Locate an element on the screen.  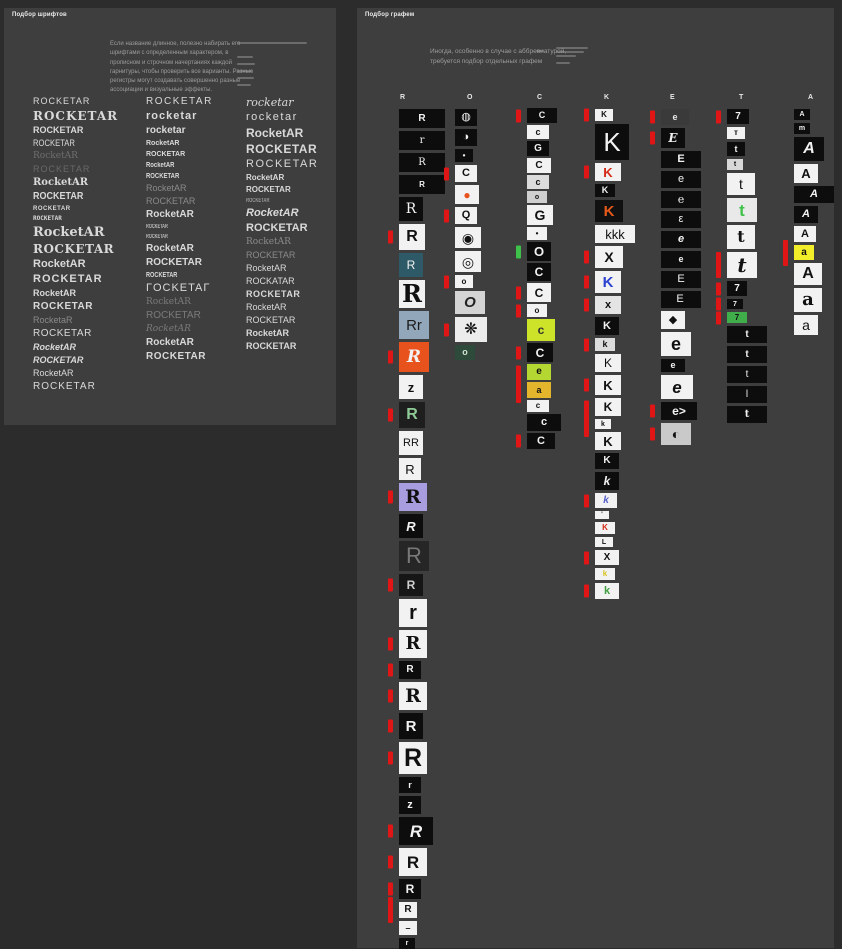
font-sample: ROCKATAR is located at coordinates (270, 281).